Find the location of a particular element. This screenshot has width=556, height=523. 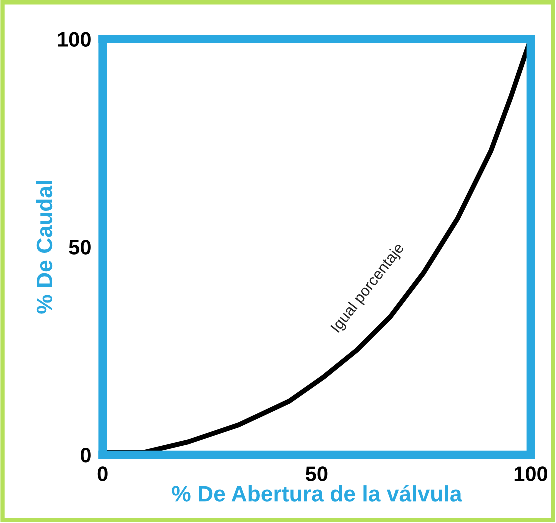

y-tick-label: 50 is located at coordinates (80, 247).